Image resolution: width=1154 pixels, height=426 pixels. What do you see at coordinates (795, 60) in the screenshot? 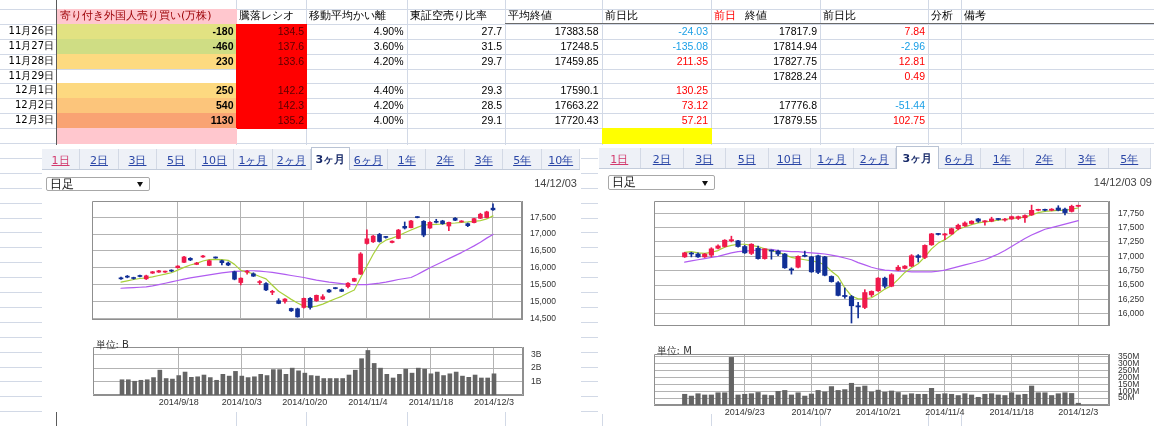
I see `text: 17827.75` at bounding box center [795, 60].